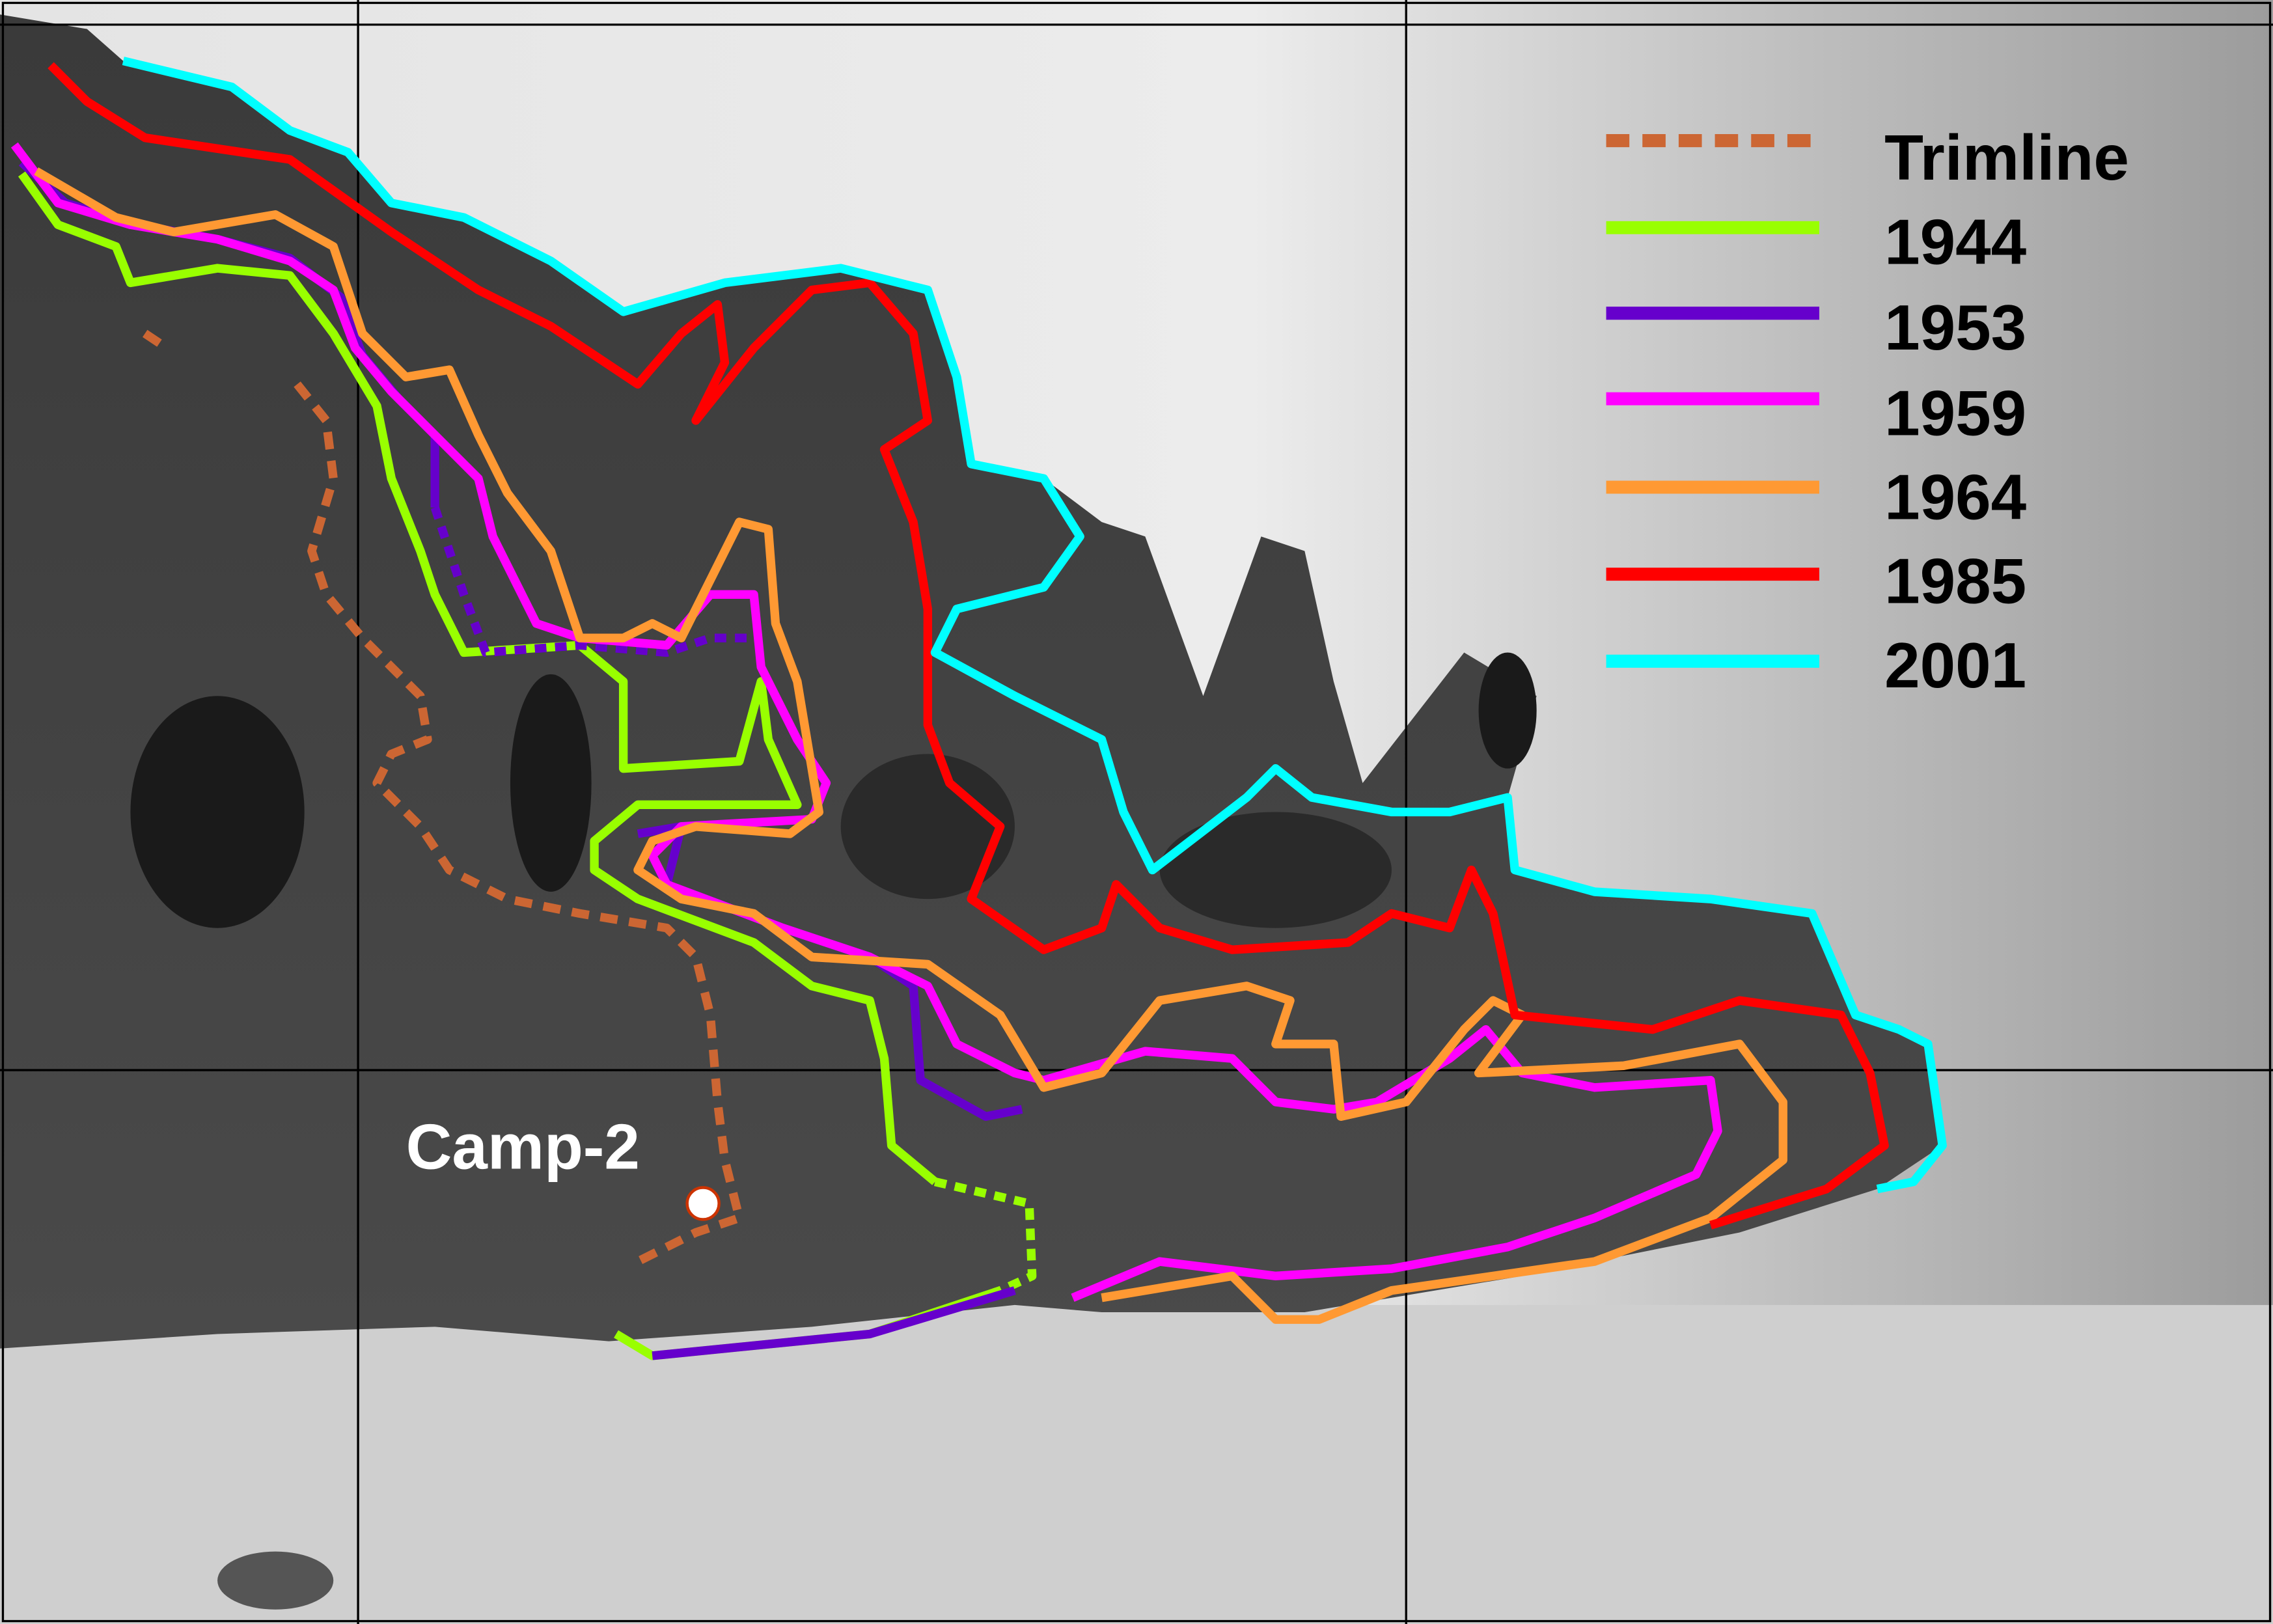  What do you see at coordinates (1955, 665) in the screenshot?
I see `legend-label-2001: 2001` at bounding box center [1955, 665].